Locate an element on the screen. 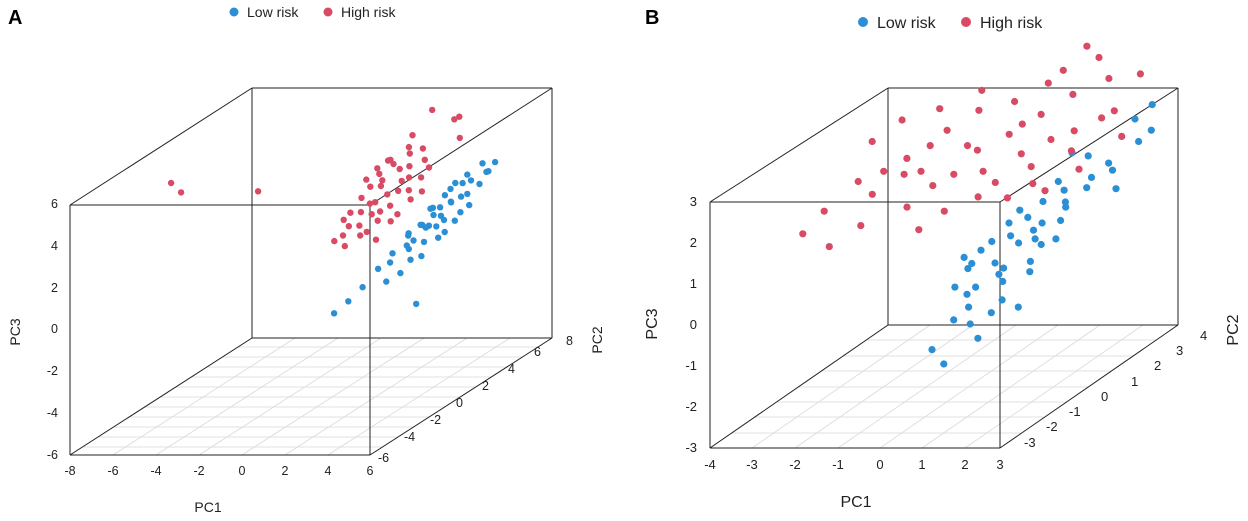 The image size is (1248, 521). panel-b-floor-grid is located at coordinates (932, 386).